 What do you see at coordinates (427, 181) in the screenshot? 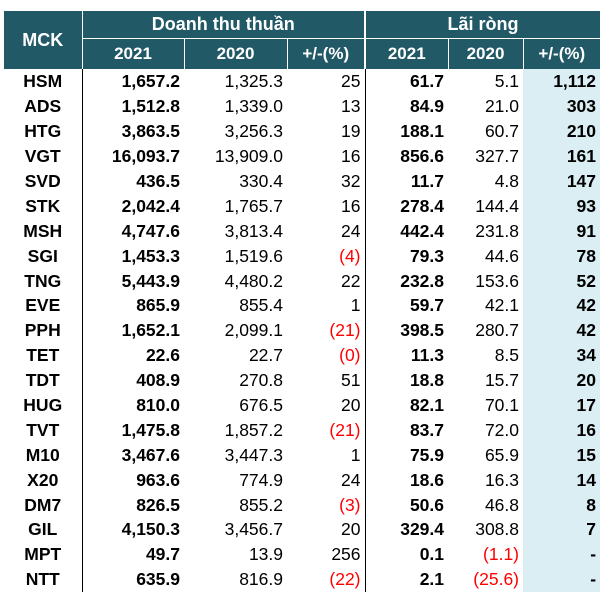
I see `cell-profit-2021: 11.7` at bounding box center [427, 181].